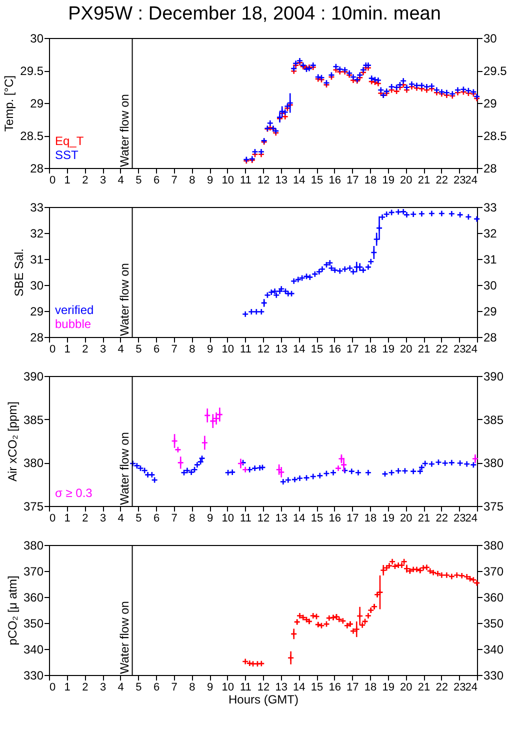 This screenshot has width=515, height=739. Describe the element at coordinates (12, 441) in the screenshot. I see `y-axis-title: Air xCO₂ [ppm]` at that location.